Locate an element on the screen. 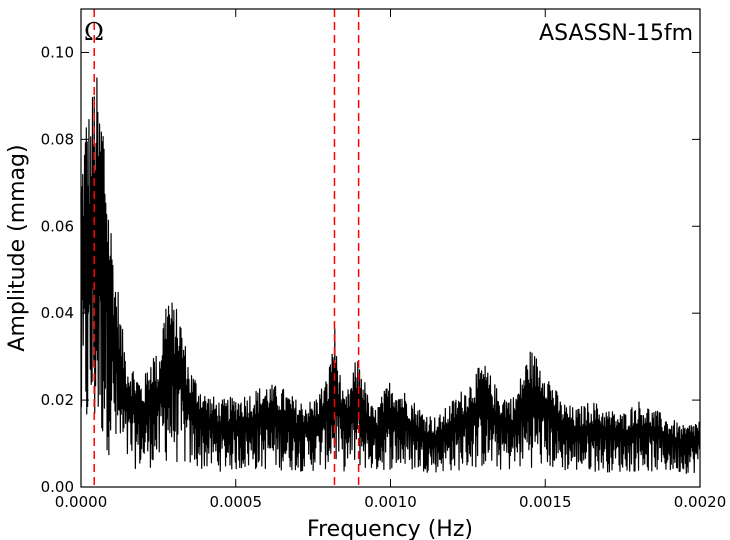 Image resolution: width=730 pixels, height=540 pixels. x-tick-label: 0.0020 is located at coordinates (700, 502).